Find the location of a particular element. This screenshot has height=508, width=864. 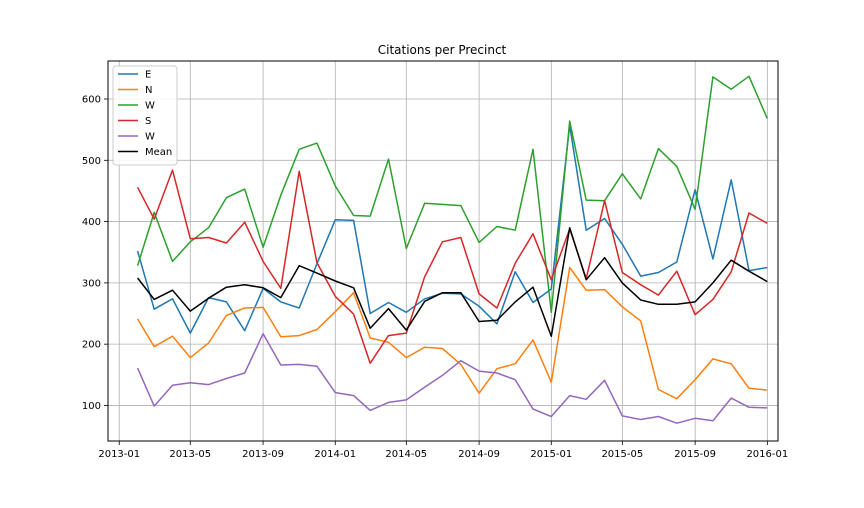

x-tick-label: 2013-09 is located at coordinates (263, 454).